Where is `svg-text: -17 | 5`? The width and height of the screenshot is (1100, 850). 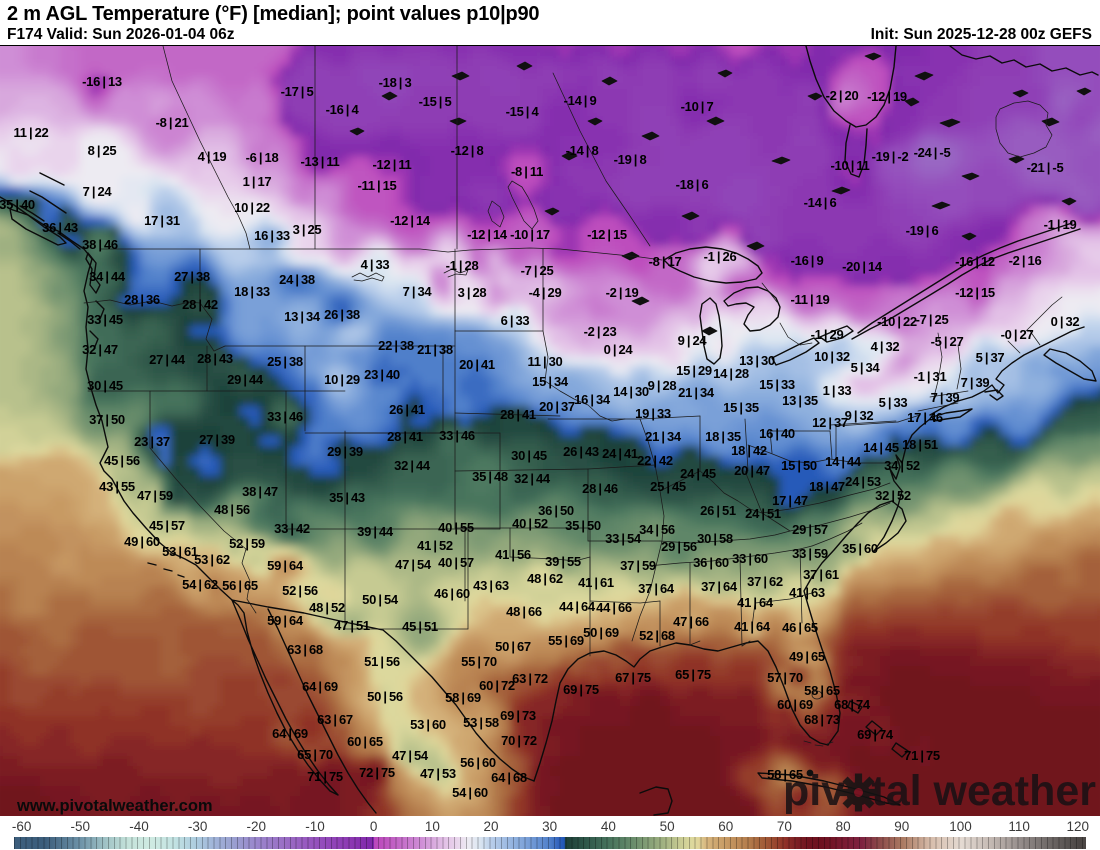
svg-text: -17 | 5 is located at coordinates (297, 91).